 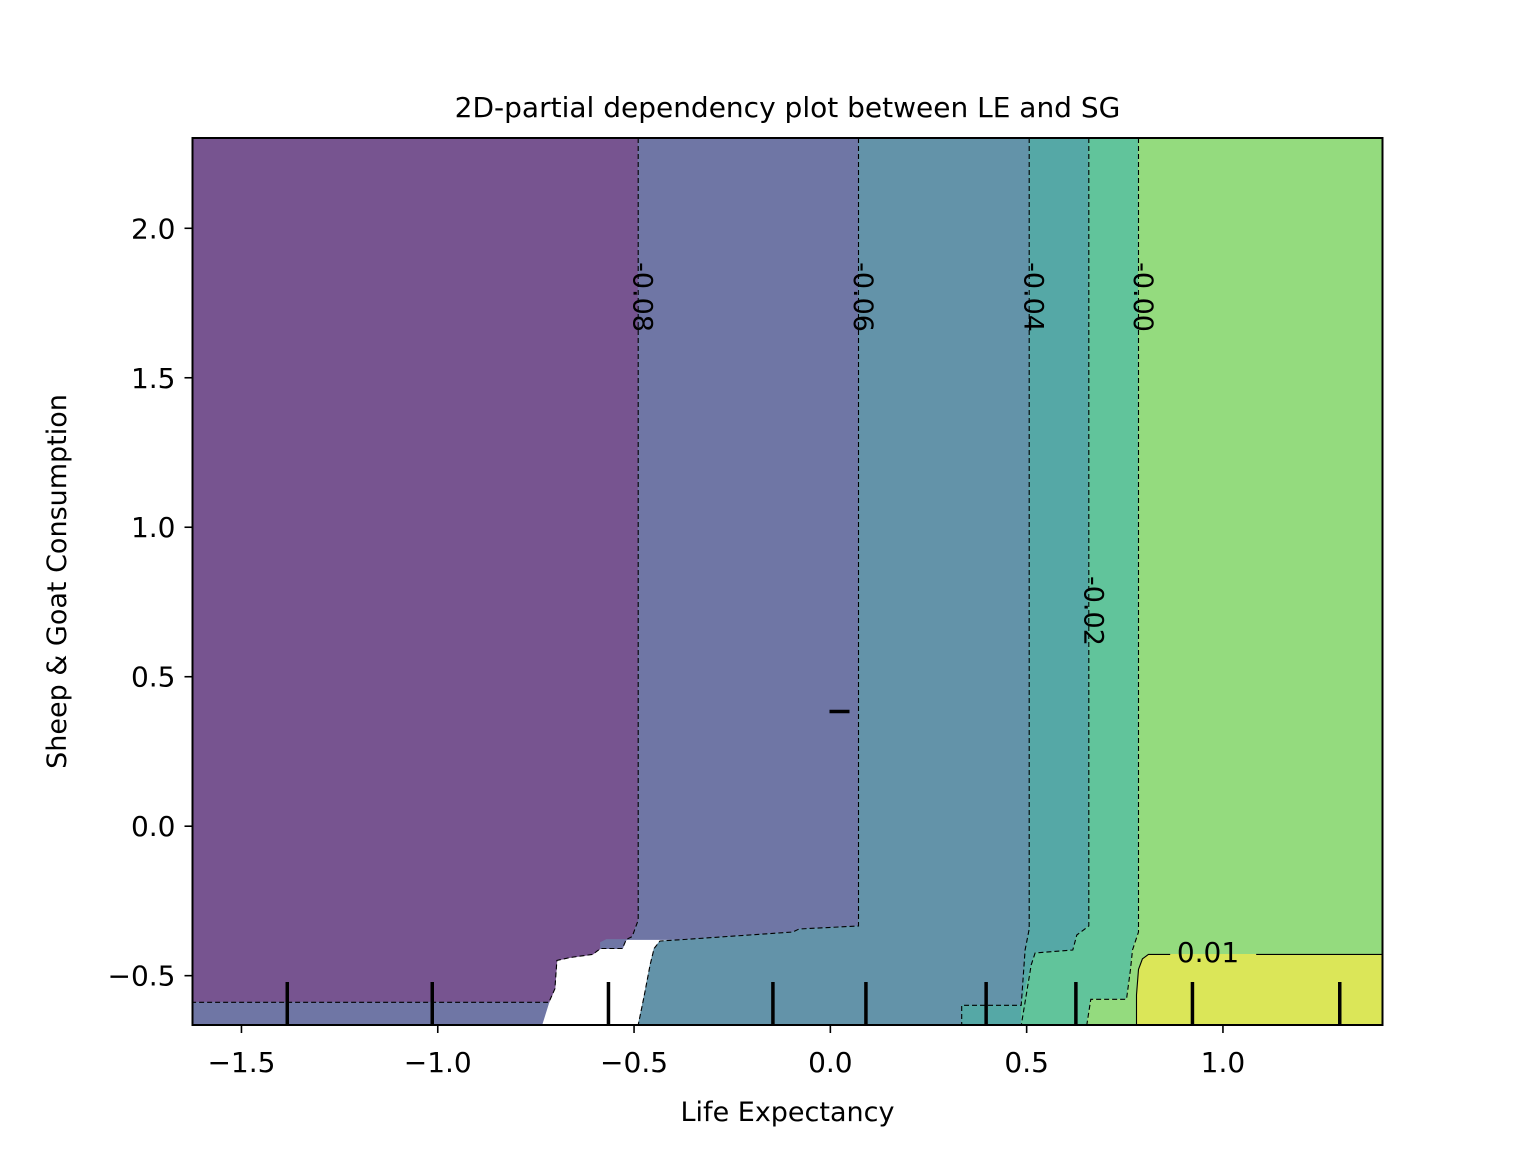 What do you see at coordinates (788, 1112) in the screenshot?
I see `x-axis-label: Life Expectancy` at bounding box center [788, 1112].